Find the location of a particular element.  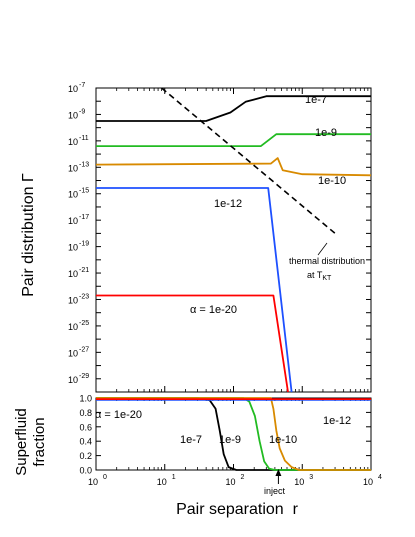

bottom-ytick-label: 1.0 is located at coordinates (85, 399).